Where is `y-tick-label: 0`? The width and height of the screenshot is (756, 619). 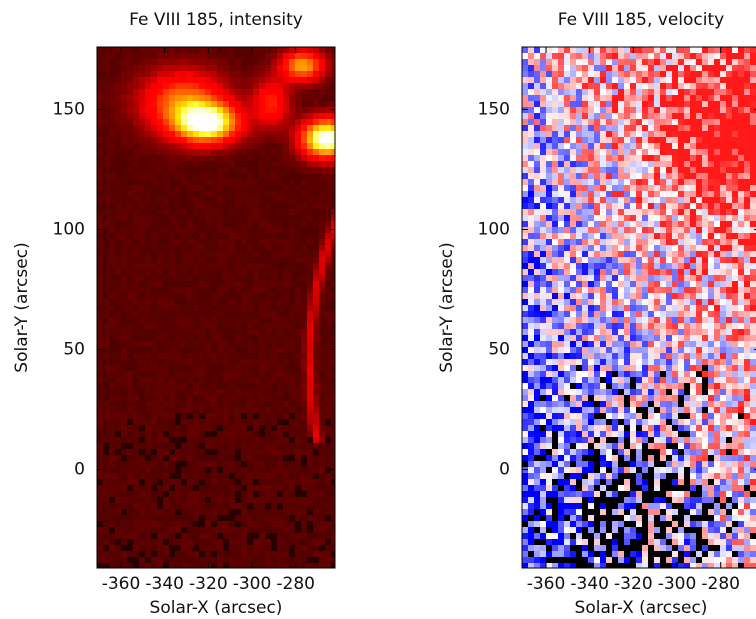 y-tick-label: 0 is located at coordinates (79, 470).